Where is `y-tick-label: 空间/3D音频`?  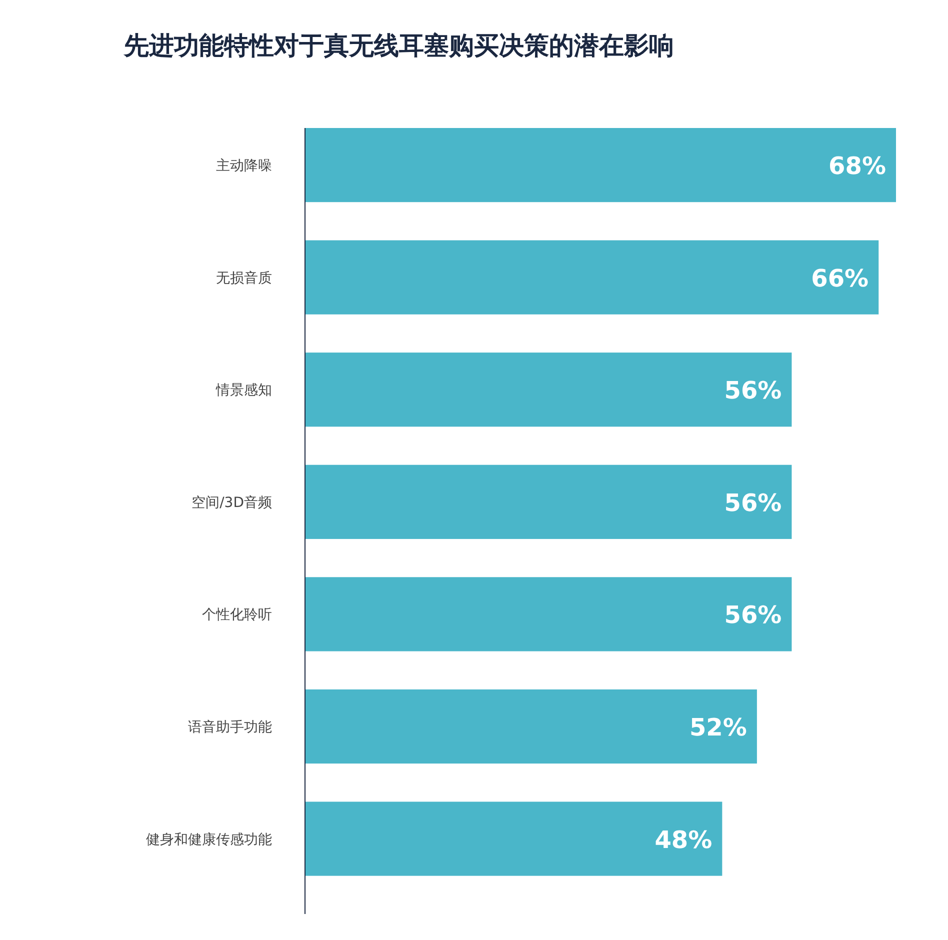 y-tick-label: 空间/3D音频 is located at coordinates (232, 502).